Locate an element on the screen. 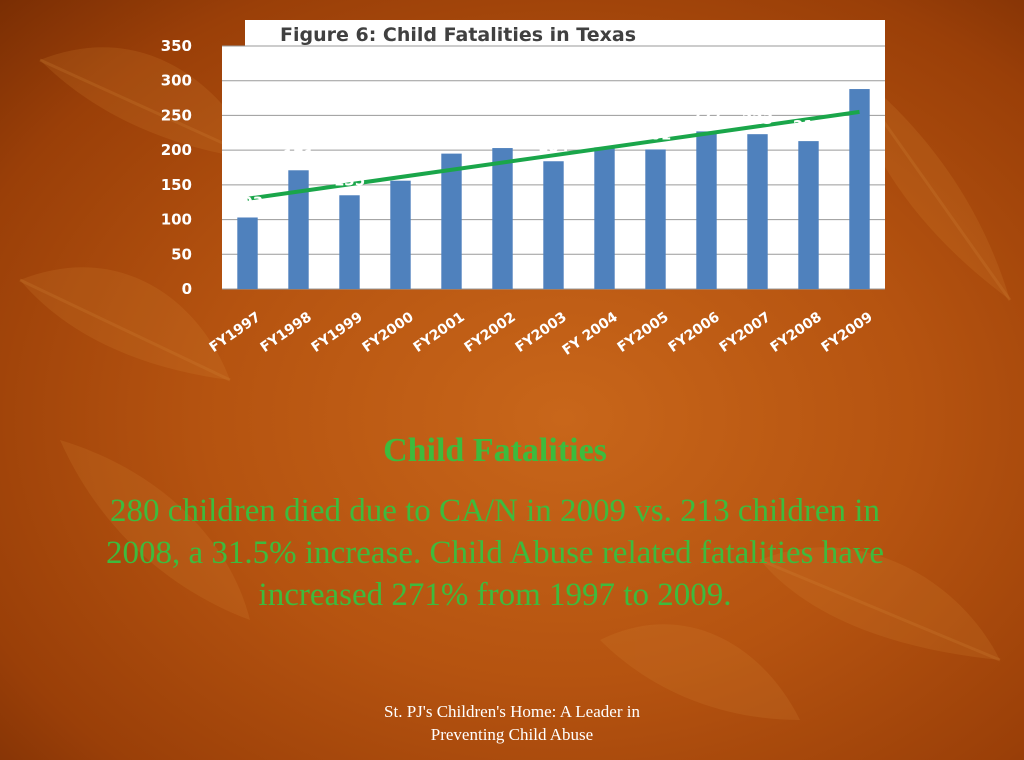 Image resolution: width=1024 pixels, height=760 pixels. x-tick-label: FY2001 is located at coordinates (439, 332).